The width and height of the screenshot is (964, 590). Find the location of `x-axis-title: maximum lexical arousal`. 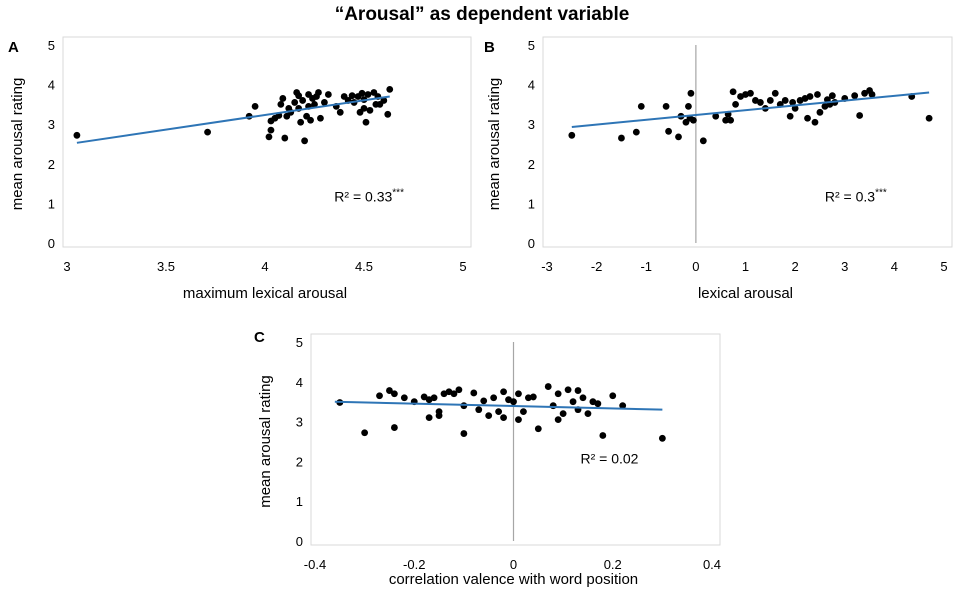

x-axis-title: maximum lexical arousal is located at coordinates (265, 293).